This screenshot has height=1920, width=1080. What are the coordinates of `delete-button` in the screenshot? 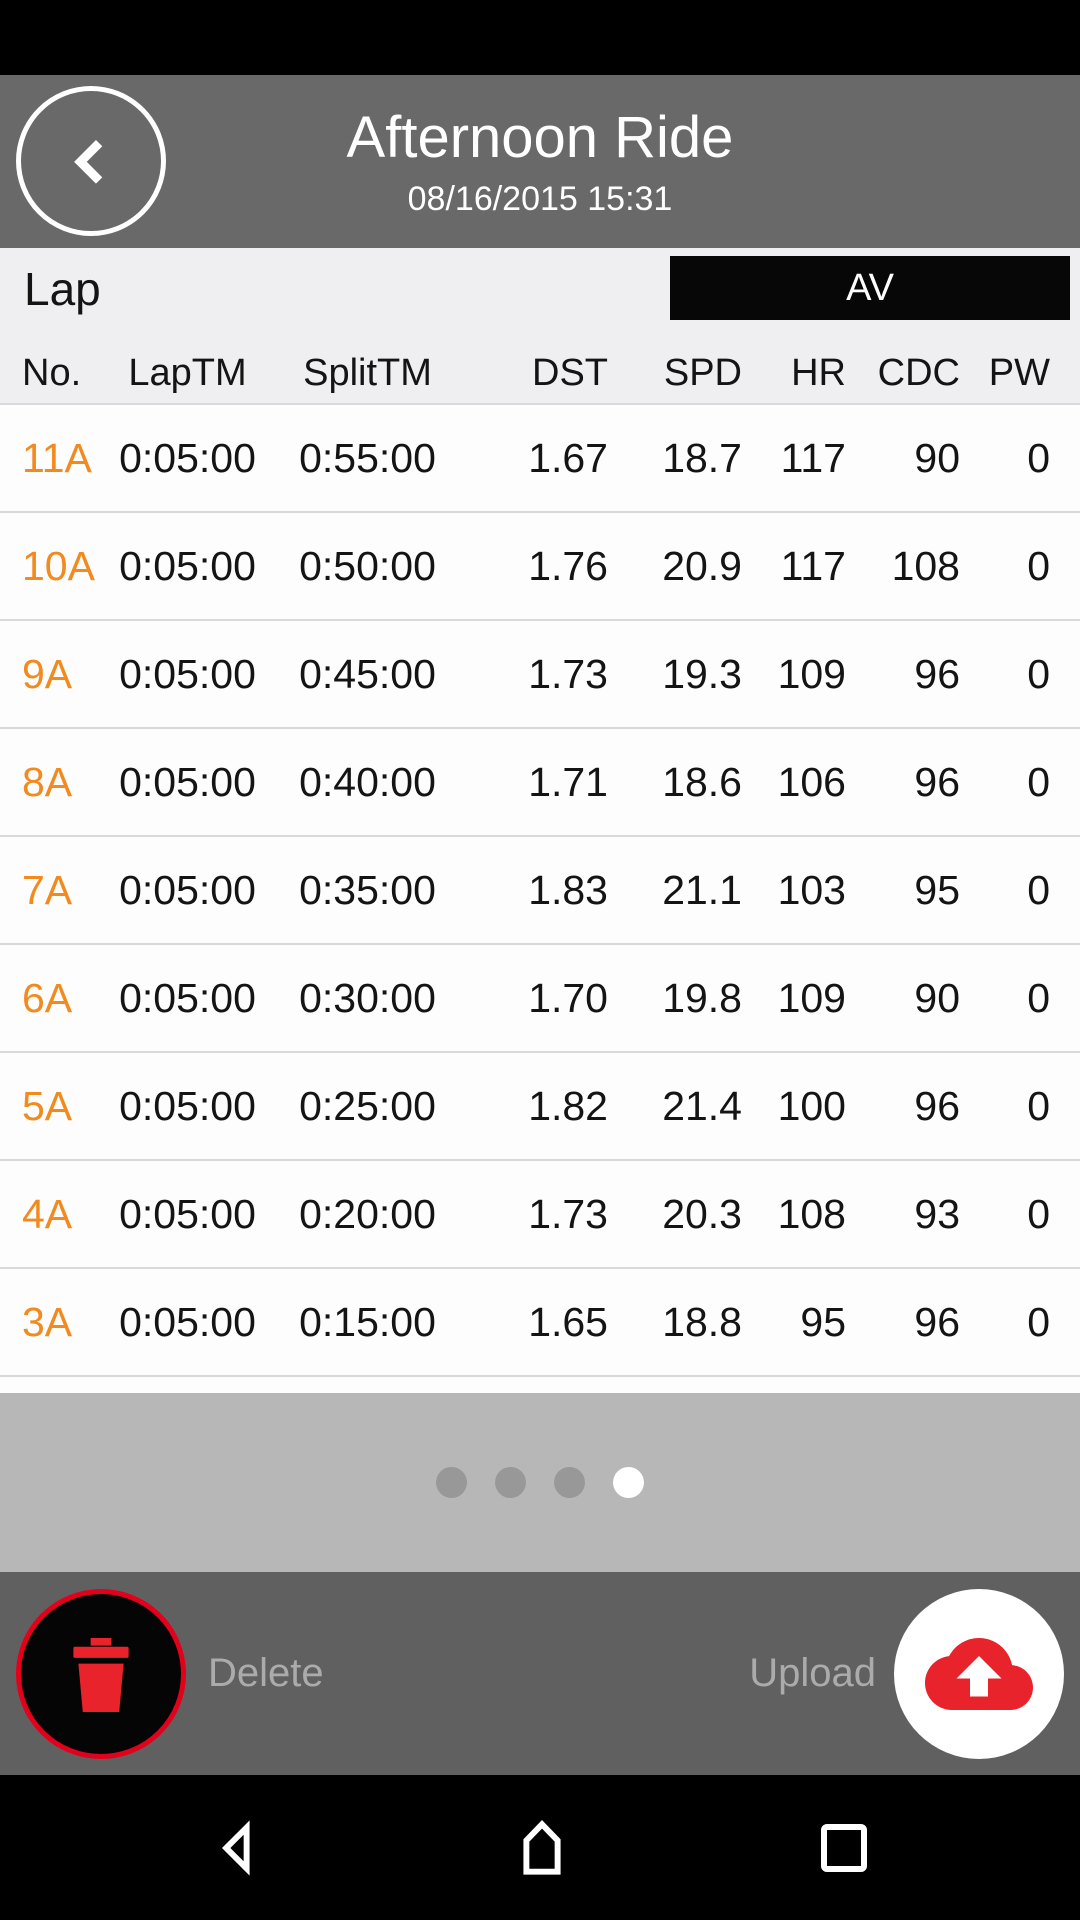 It's located at (101, 1673).